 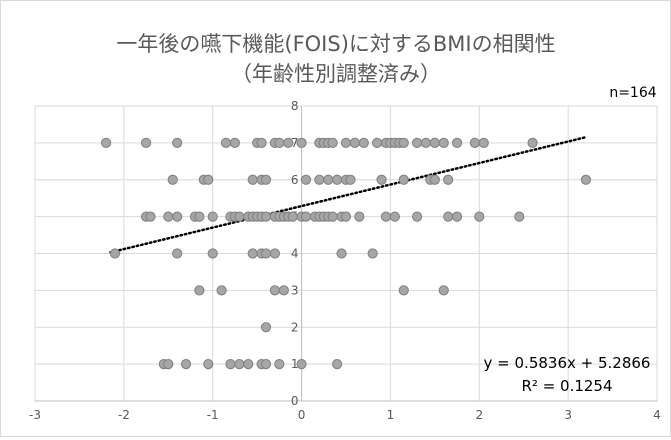 What do you see at coordinates (124, 415) in the screenshot?
I see `x-tick-label: -2` at bounding box center [124, 415].